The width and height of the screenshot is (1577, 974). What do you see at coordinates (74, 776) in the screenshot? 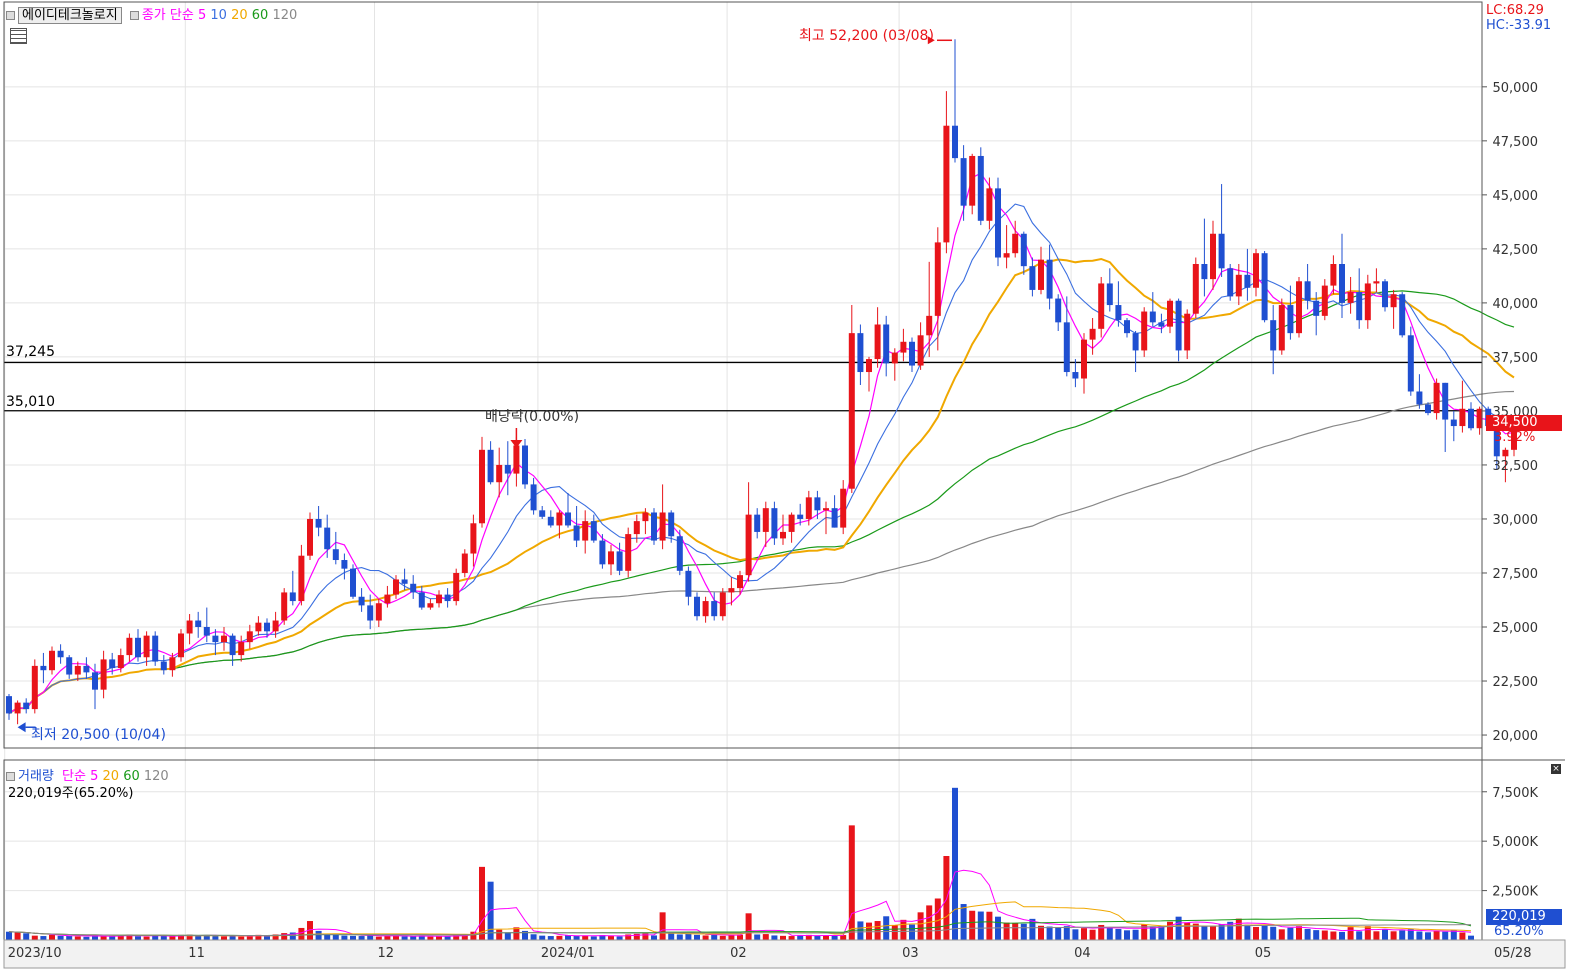
I see `volume-ma-label: 단순` at bounding box center [74, 776].